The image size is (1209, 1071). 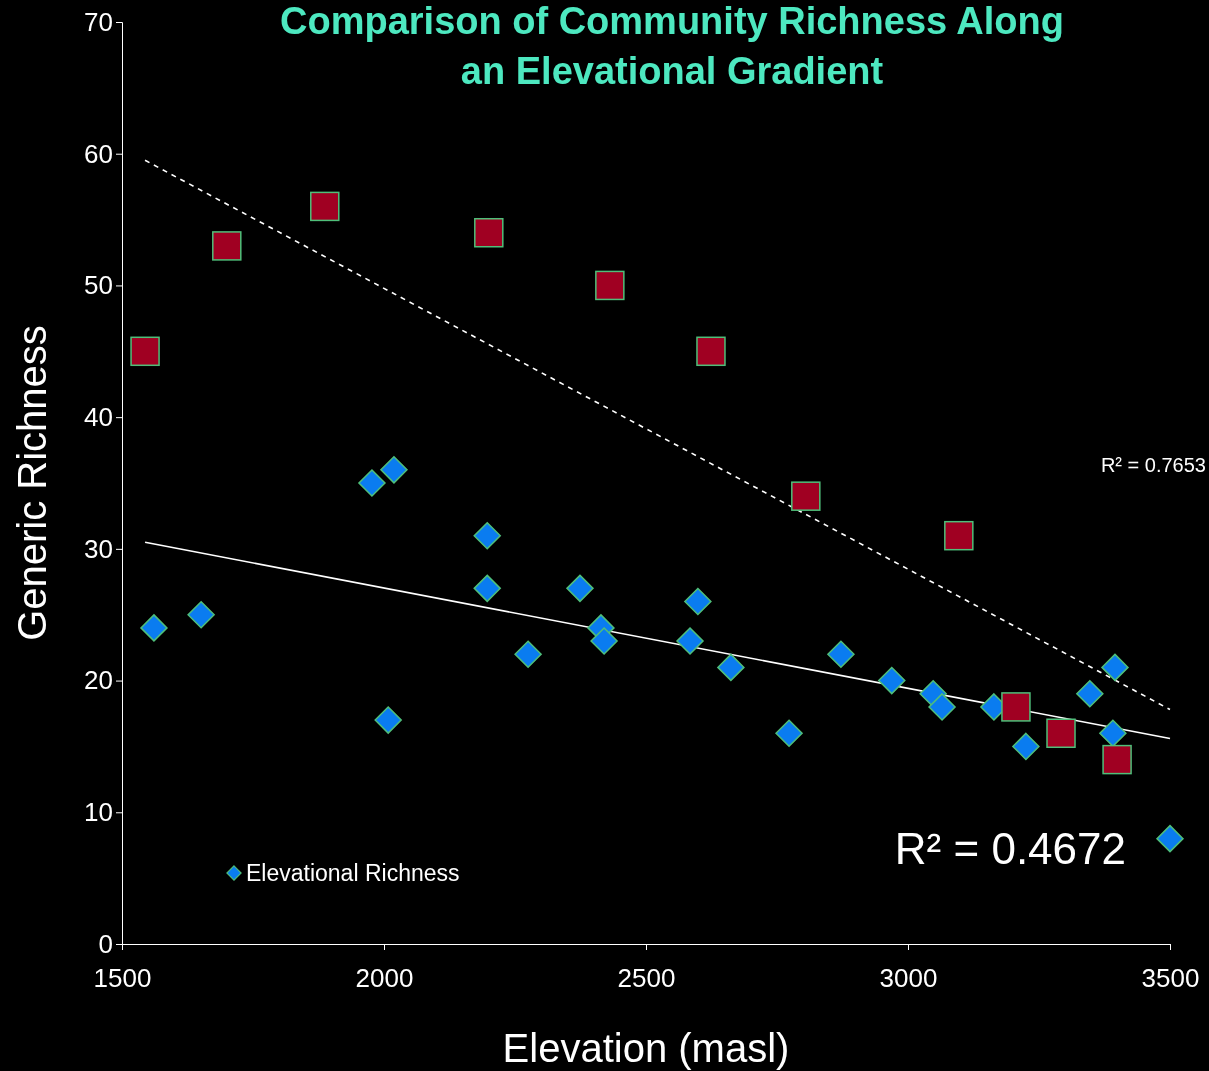 I want to click on x-tick-label: 1500, so click(x=122, y=977).